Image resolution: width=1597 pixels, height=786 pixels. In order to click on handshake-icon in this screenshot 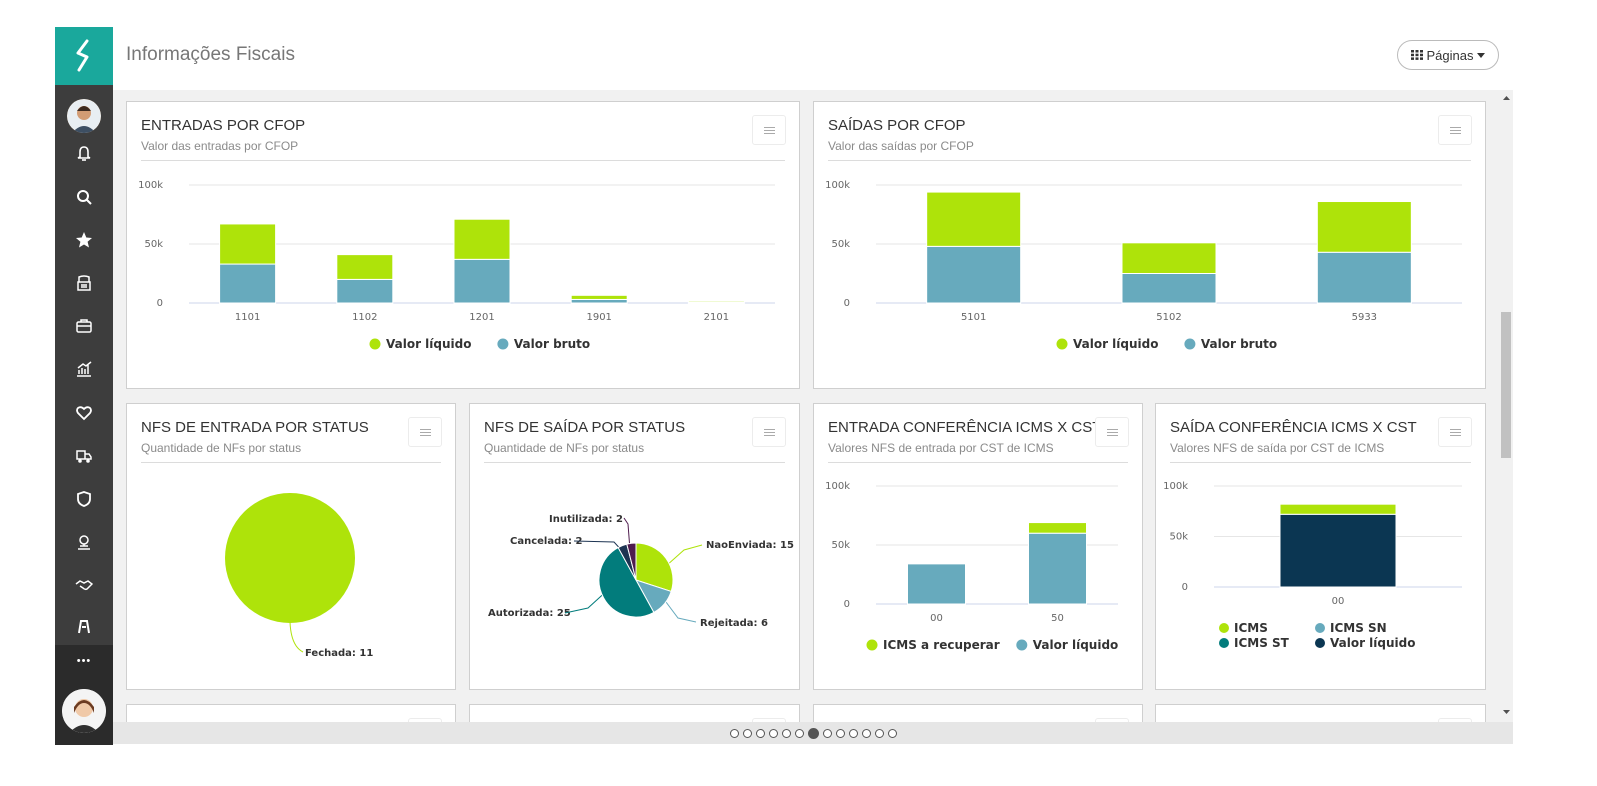, I will do `click(84, 585)`.